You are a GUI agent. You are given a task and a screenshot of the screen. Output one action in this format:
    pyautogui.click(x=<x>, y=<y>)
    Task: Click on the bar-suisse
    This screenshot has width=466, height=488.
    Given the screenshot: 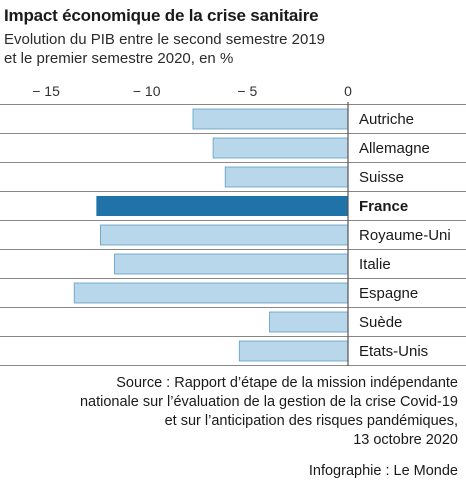 What is the action you would take?
    pyautogui.click(x=286, y=177)
    